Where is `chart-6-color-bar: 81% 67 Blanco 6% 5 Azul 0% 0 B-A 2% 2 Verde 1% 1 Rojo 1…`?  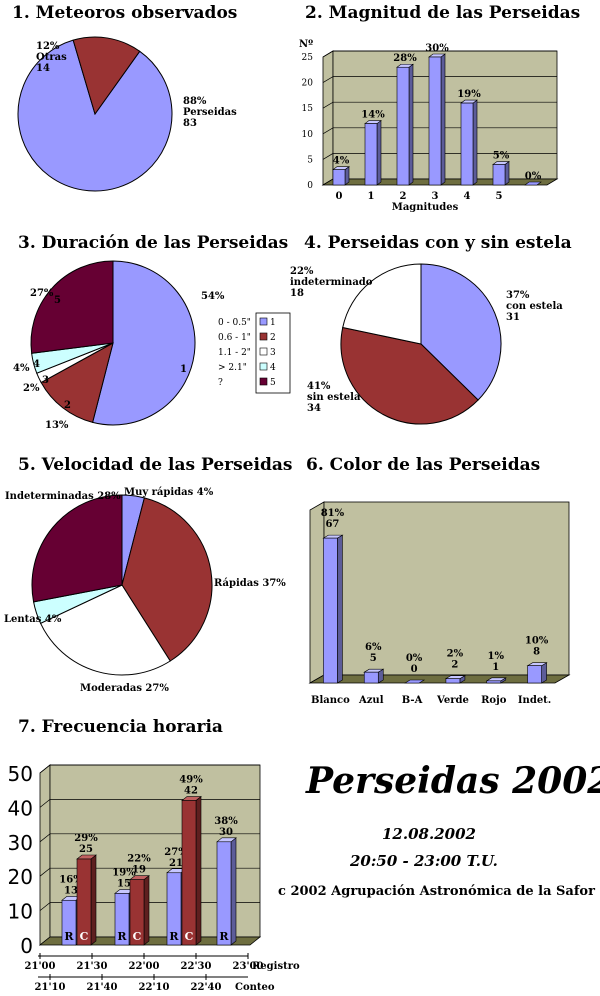 chart-6-color-bar: 81% 67 Blanco 6% 5 Azul 0% 0 B-A 2% 2 Verde 1% 1 Rojo 1… is located at coordinates (439, 603).